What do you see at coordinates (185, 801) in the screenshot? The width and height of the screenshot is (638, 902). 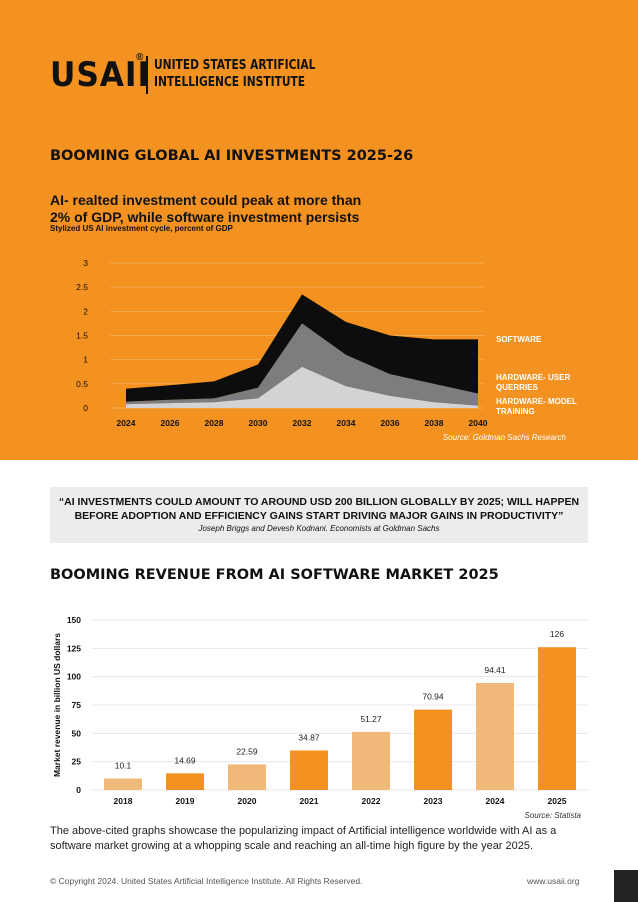 I see `x-tick-label: 2019` at bounding box center [185, 801].